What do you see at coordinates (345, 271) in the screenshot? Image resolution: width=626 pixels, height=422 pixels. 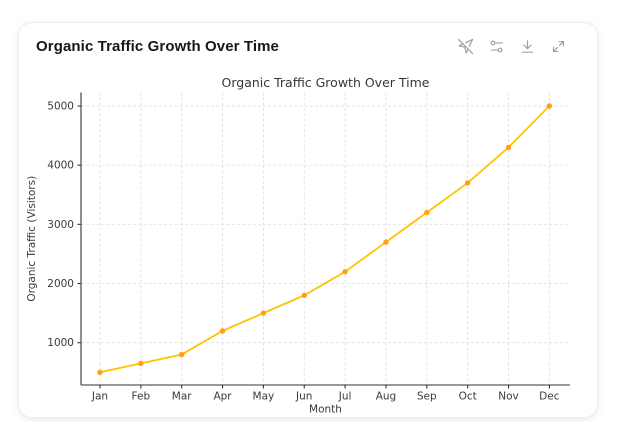 I see `data-point-Jul` at bounding box center [345, 271].